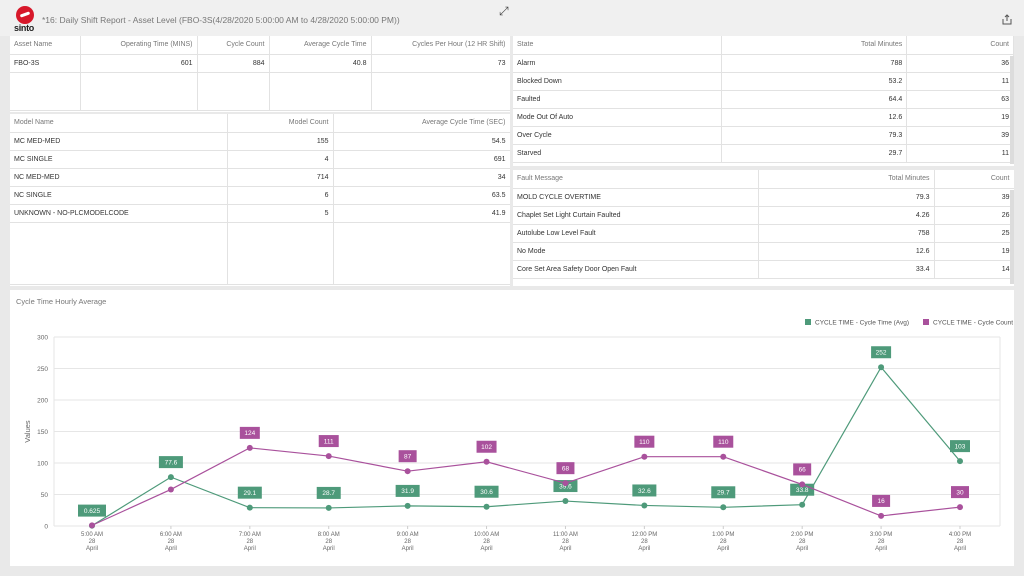  I want to click on x-tick-label: 6:00 AM, so click(171, 535).